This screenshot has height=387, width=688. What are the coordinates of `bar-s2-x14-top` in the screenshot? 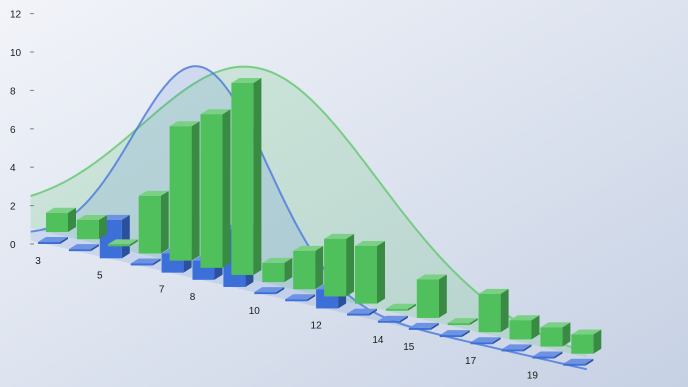 It's located at (392, 318).